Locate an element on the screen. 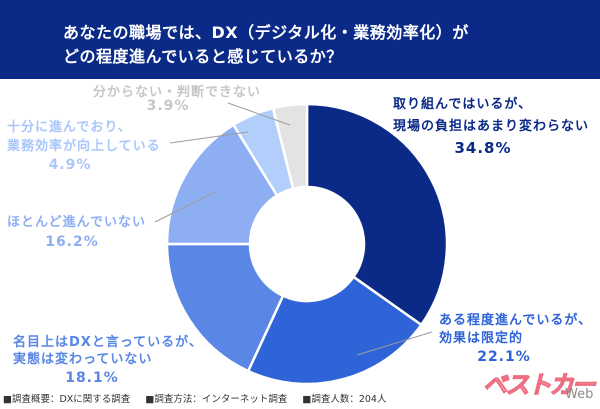 The width and height of the screenshot is (600, 409). label-limited-effect-line-1: ある程度進んでいるが、 is located at coordinates (516, 320).